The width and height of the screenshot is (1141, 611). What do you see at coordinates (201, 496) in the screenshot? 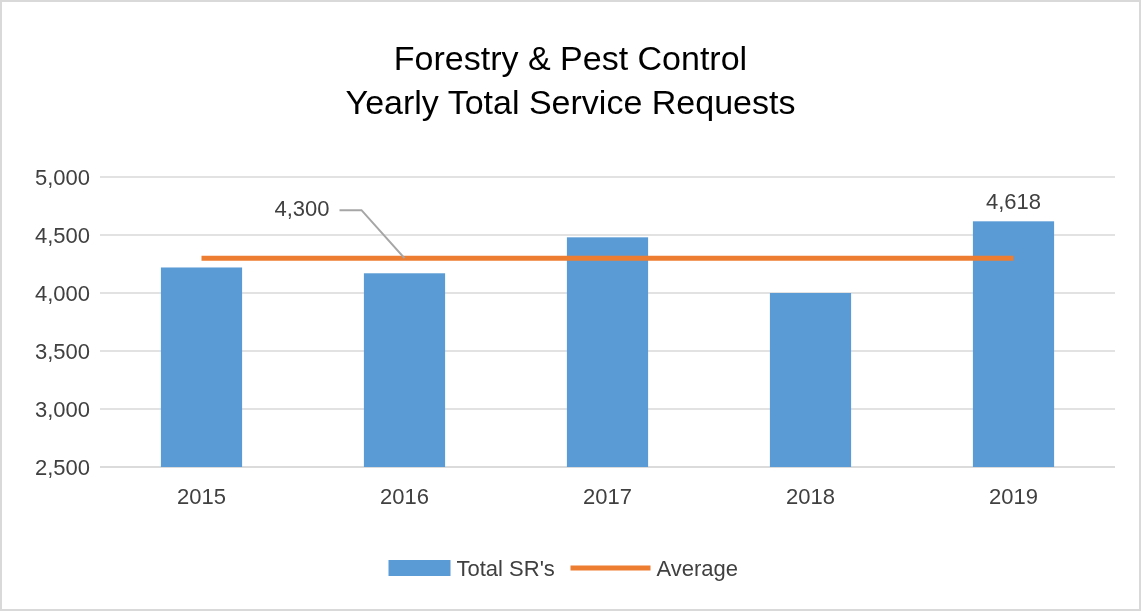
I see `x-tick-label: 2015` at bounding box center [201, 496].